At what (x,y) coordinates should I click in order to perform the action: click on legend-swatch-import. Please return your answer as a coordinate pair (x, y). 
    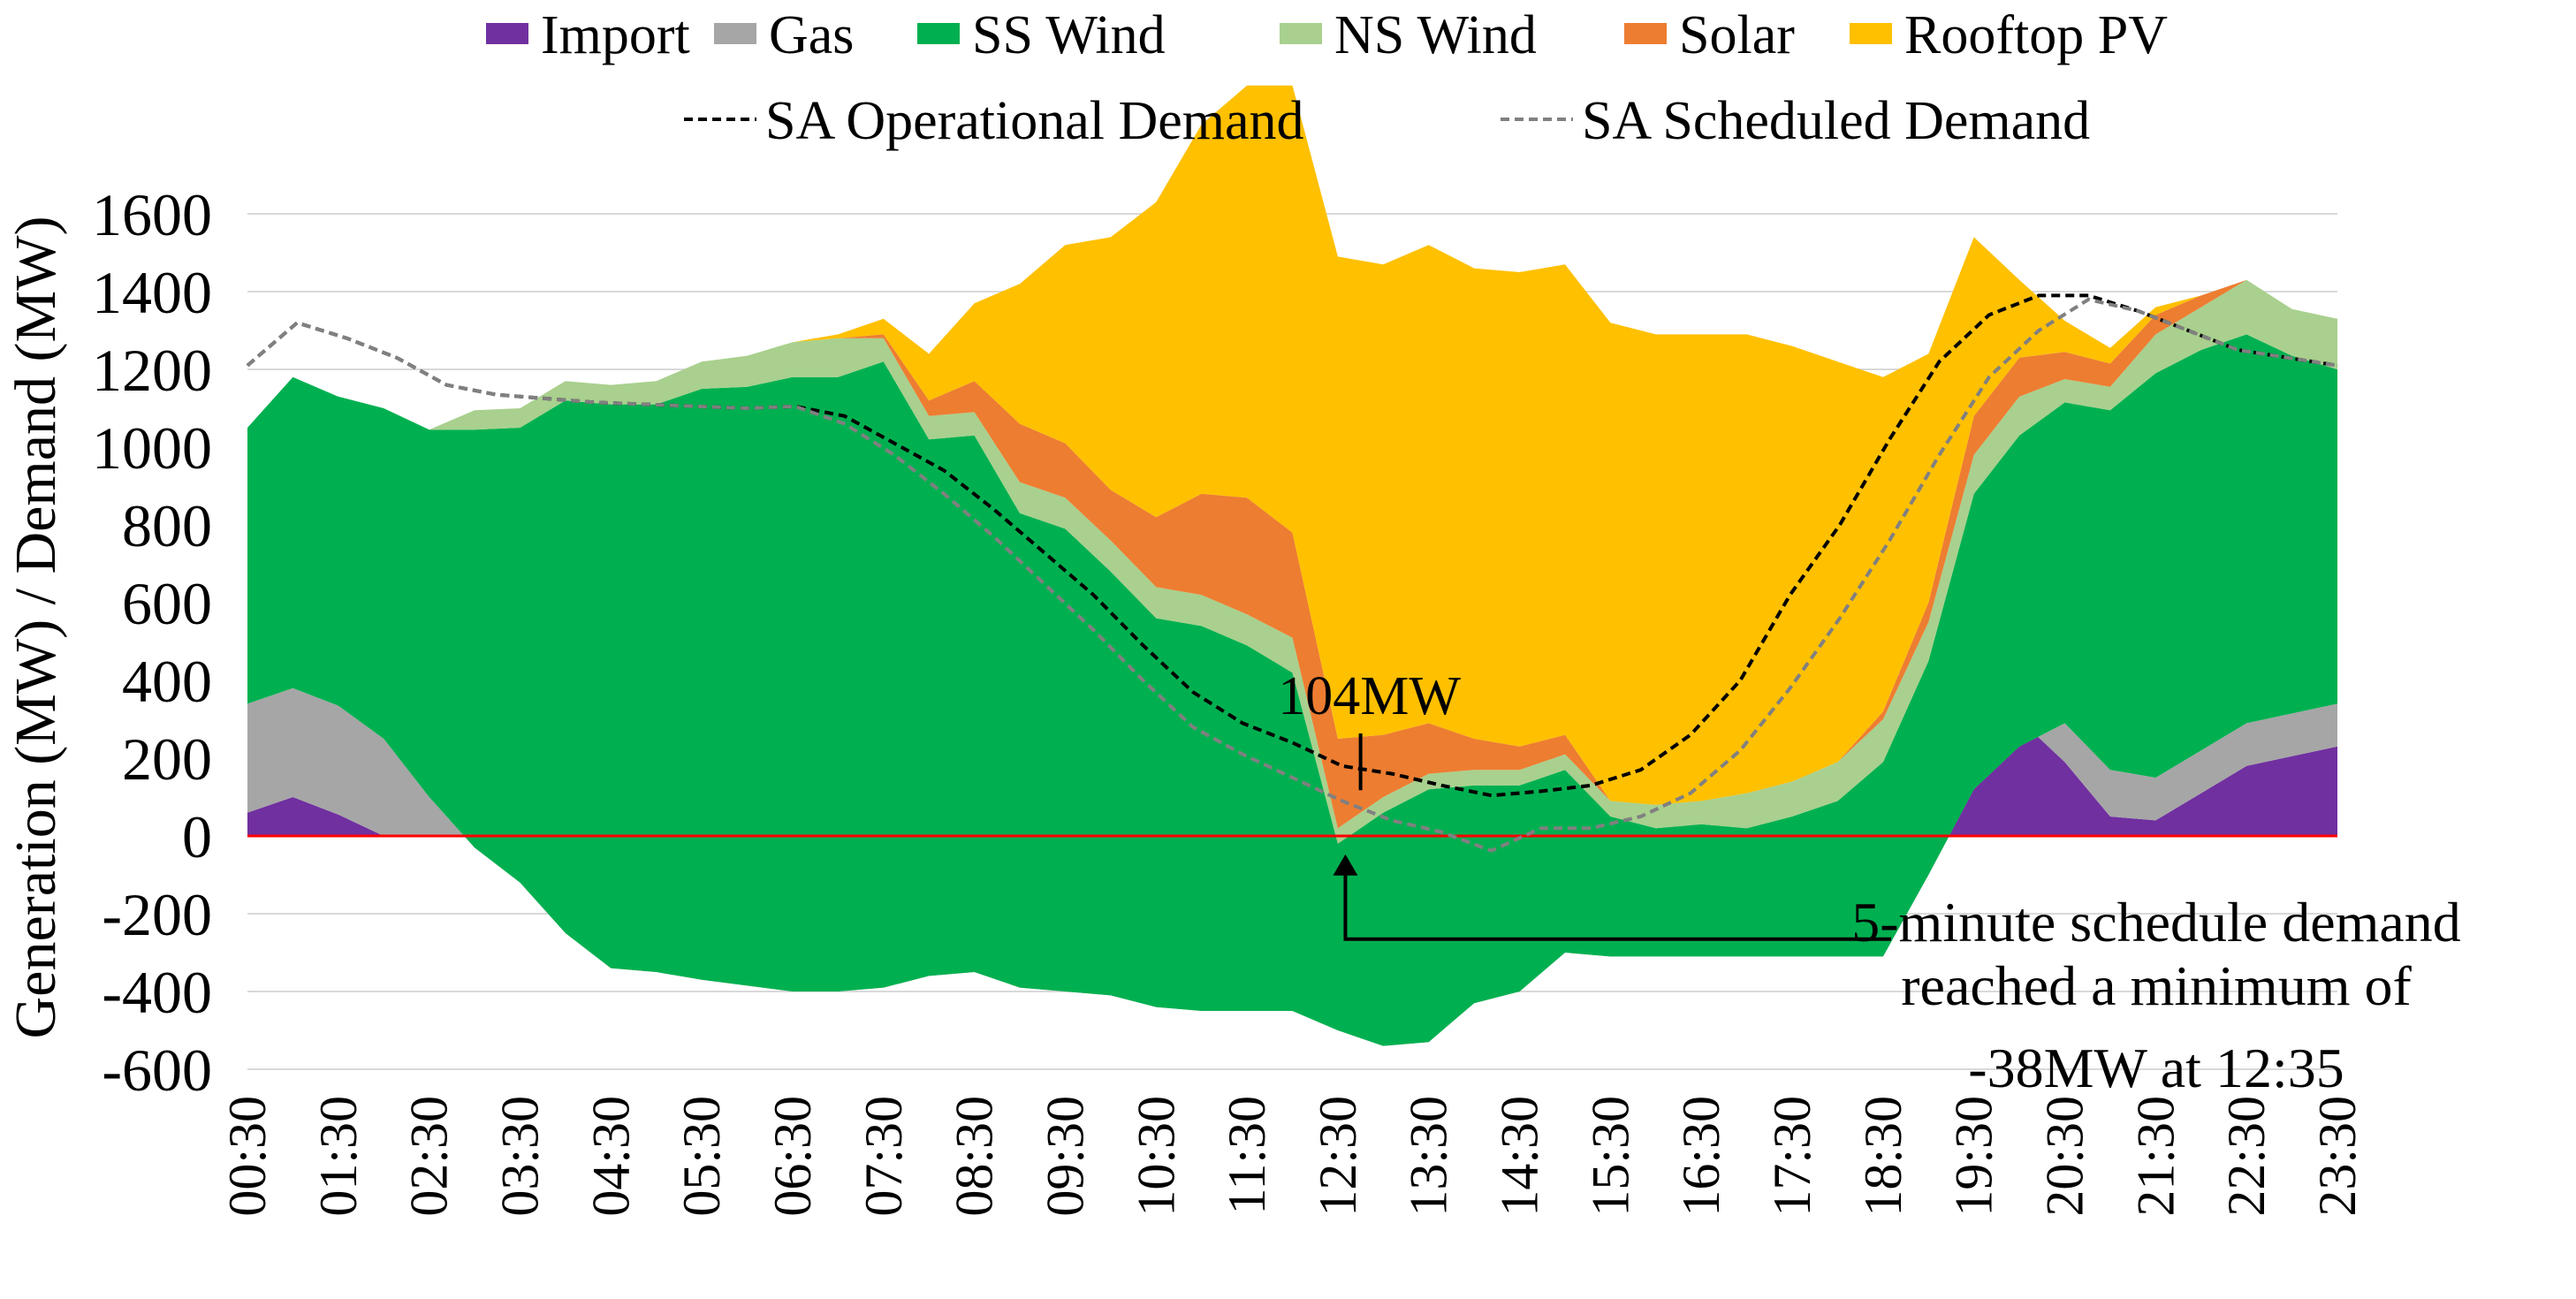
    Looking at the image, I should click on (507, 34).